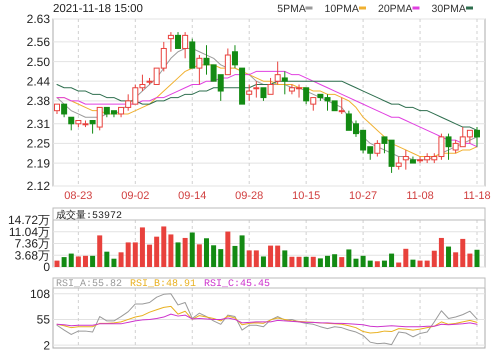 The height and width of the screenshot is (350, 499). Describe the element at coordinates (78, 196) in the screenshot. I see `x-tick-label: 08-23` at that location.